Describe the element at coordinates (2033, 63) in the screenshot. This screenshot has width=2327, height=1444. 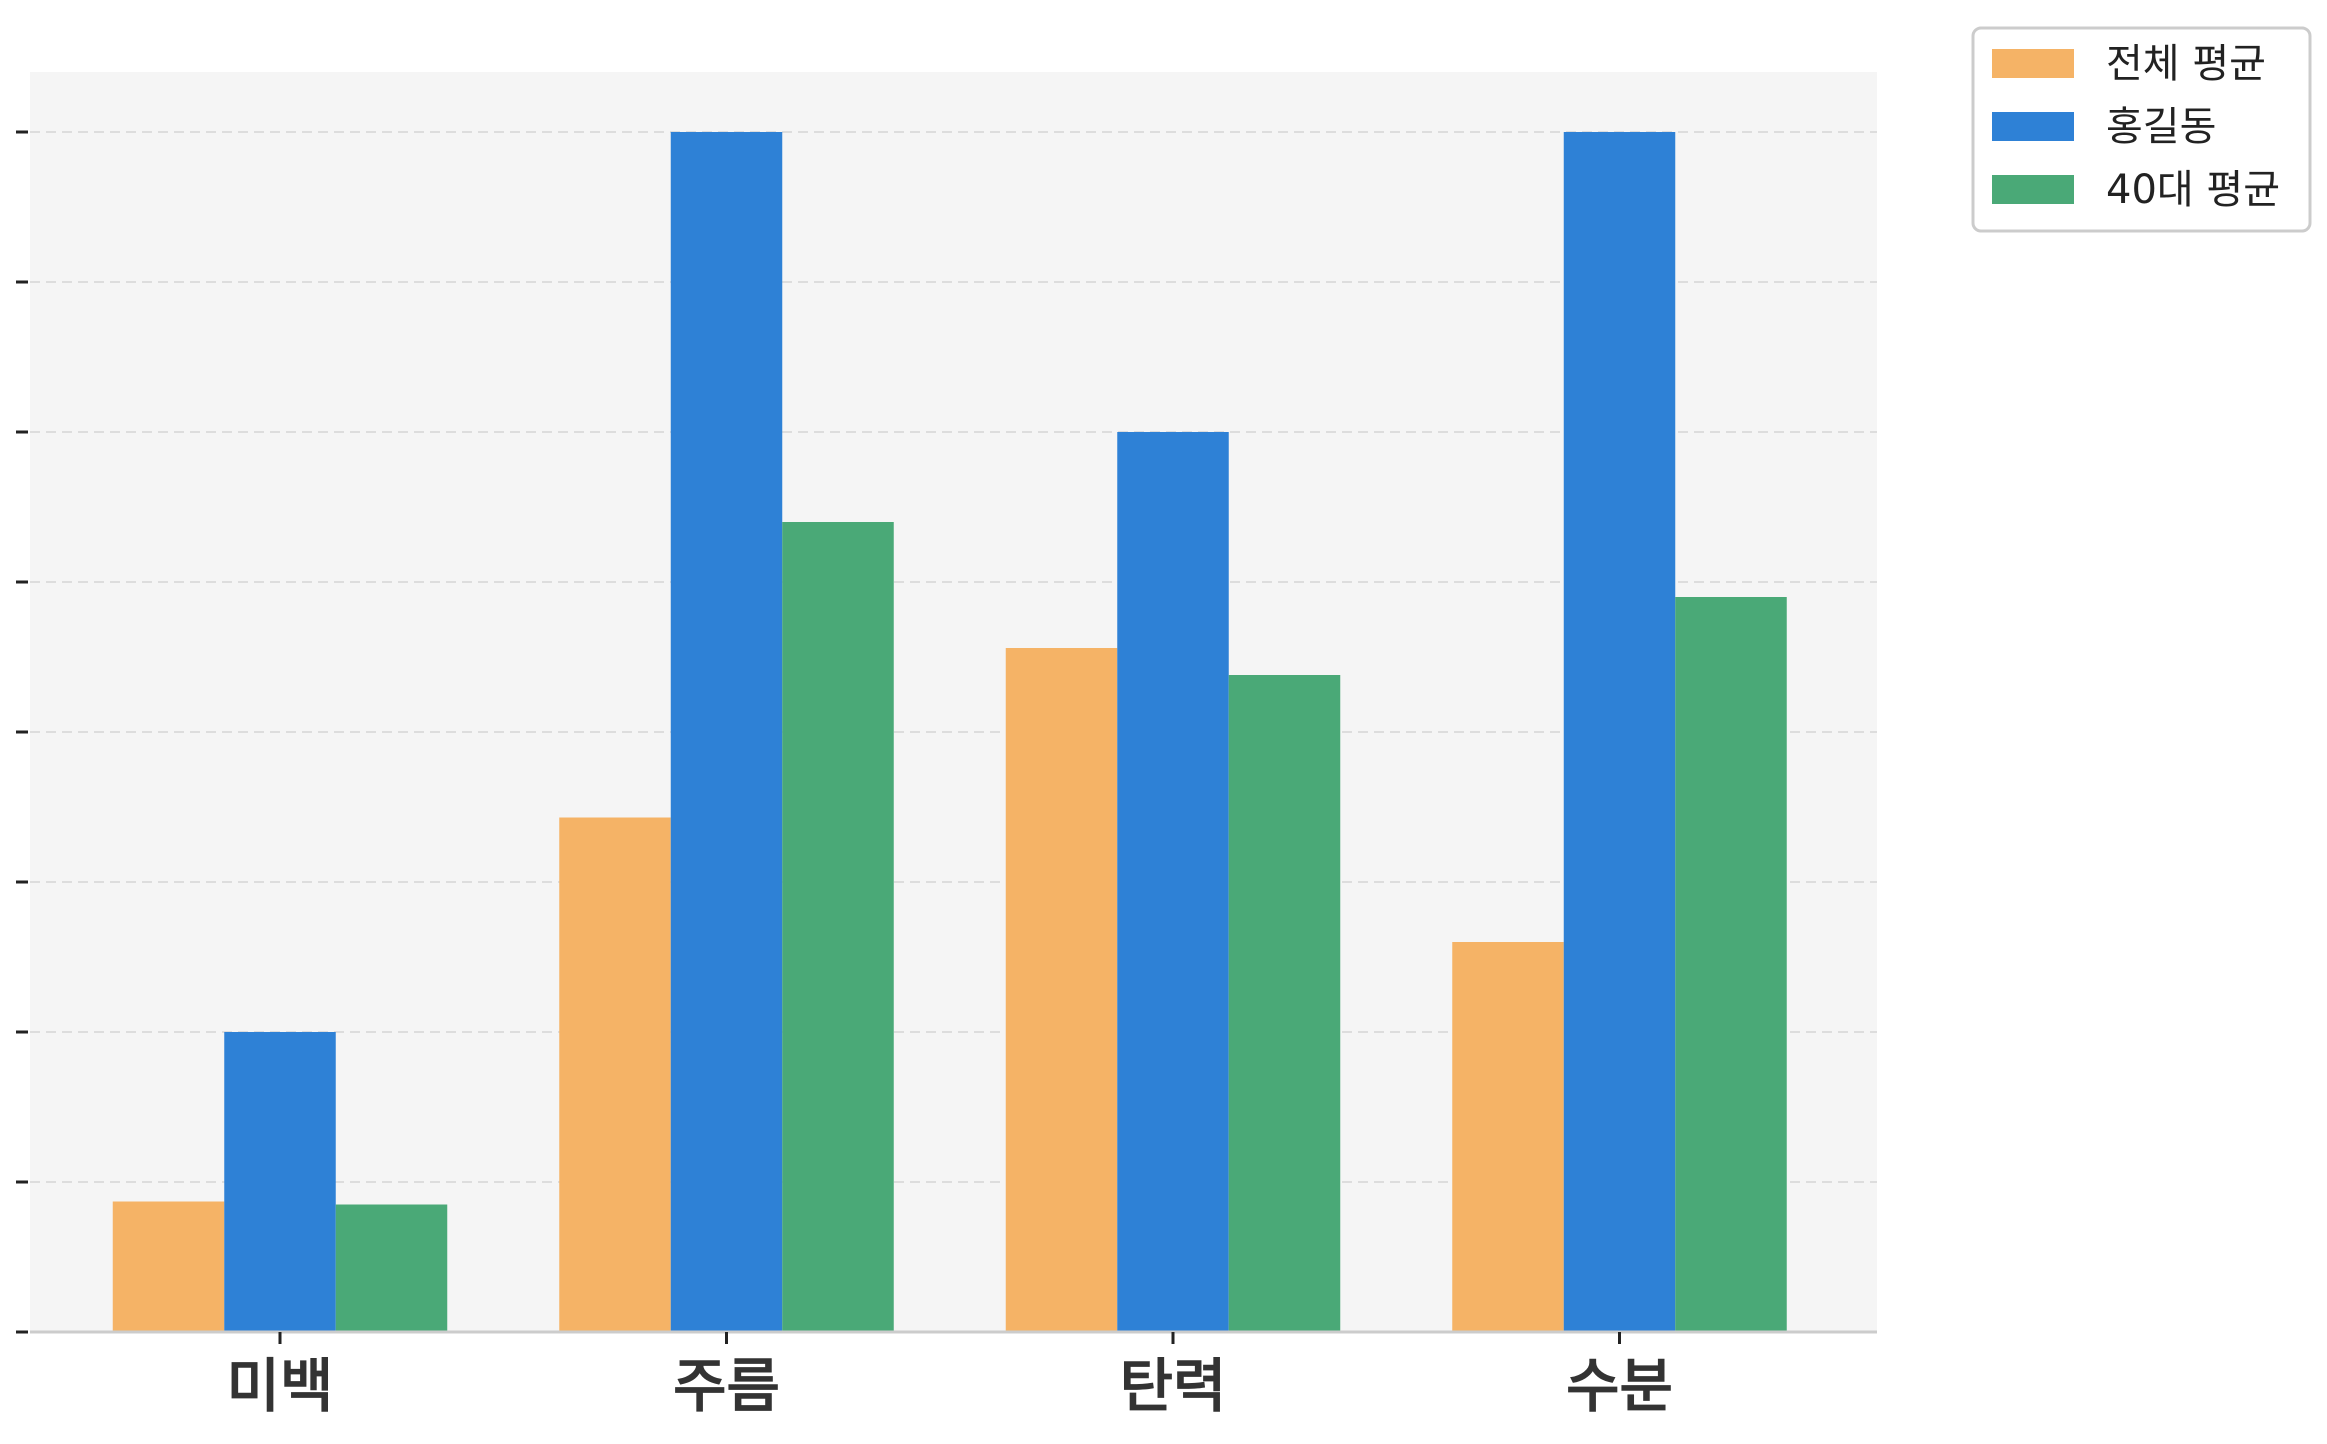
I see `legend-swatch-overall-average` at that location.